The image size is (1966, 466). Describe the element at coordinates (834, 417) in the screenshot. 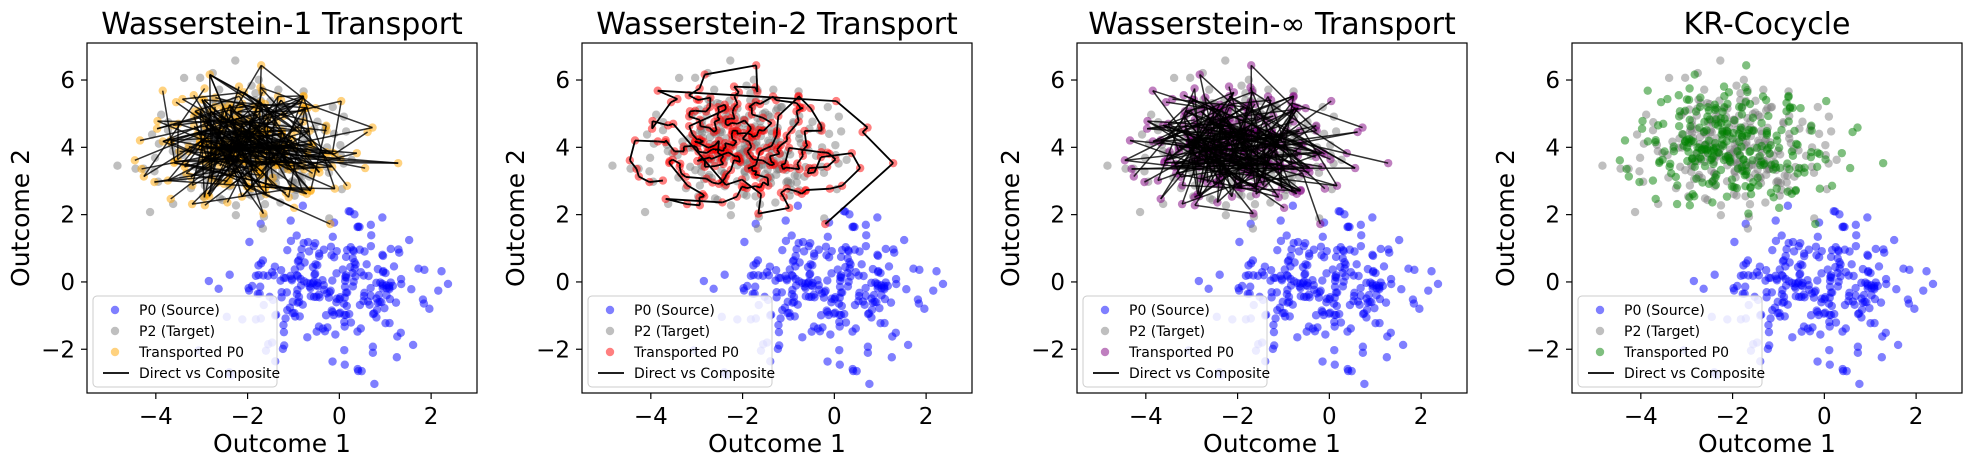

I see `x-tick-label: 0` at that location.